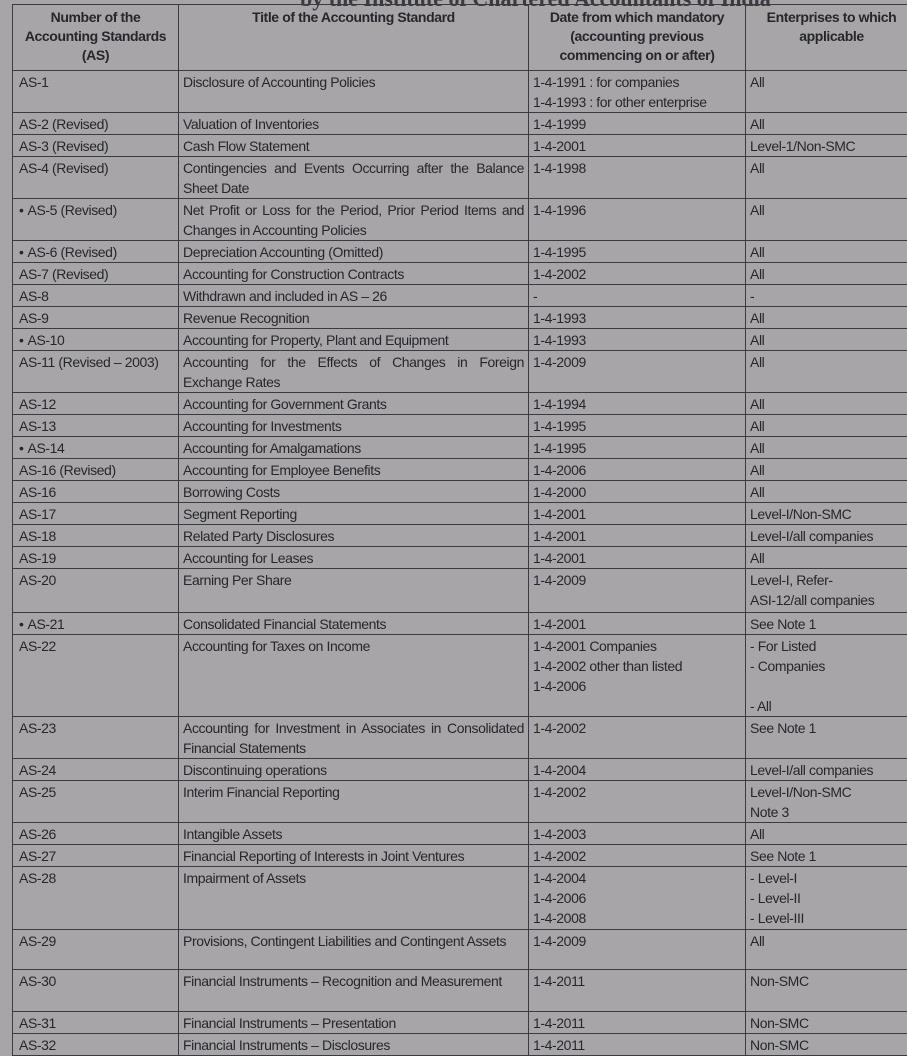 This screenshot has height=1056, width=907. Describe the element at coordinates (46, 448) in the screenshot. I see `as-number: AS-14` at that location.